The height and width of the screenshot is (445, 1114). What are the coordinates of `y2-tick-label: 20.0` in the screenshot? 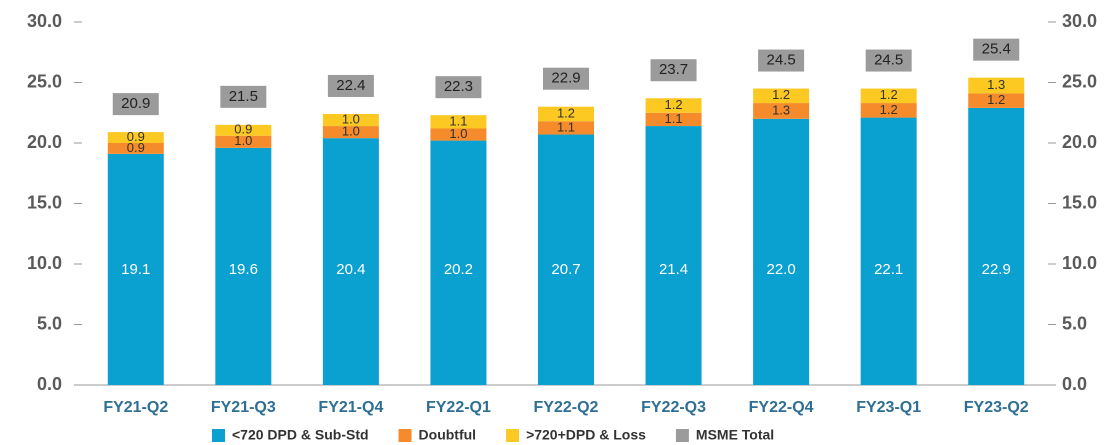 It's located at (1079, 142).